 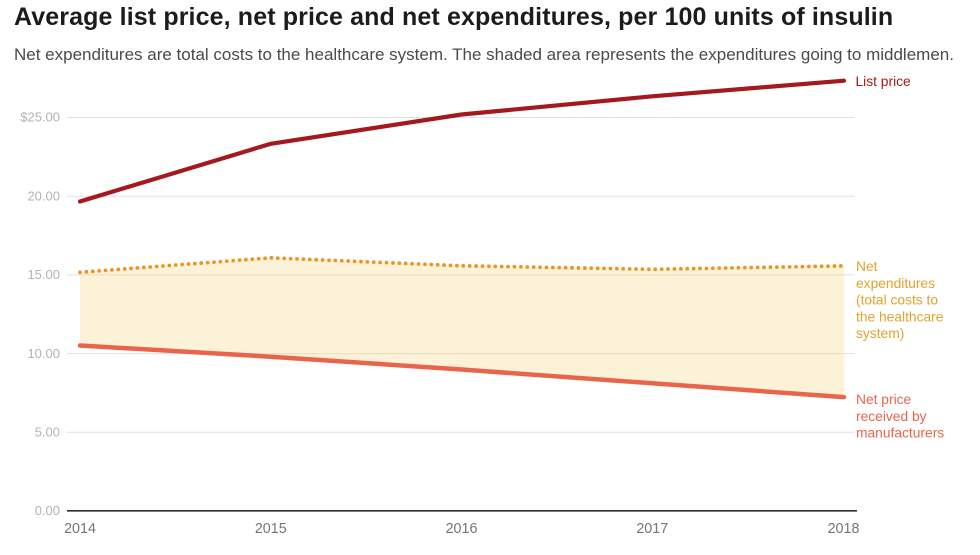 I want to click on svg-text: expenditures, so click(x=895, y=283).